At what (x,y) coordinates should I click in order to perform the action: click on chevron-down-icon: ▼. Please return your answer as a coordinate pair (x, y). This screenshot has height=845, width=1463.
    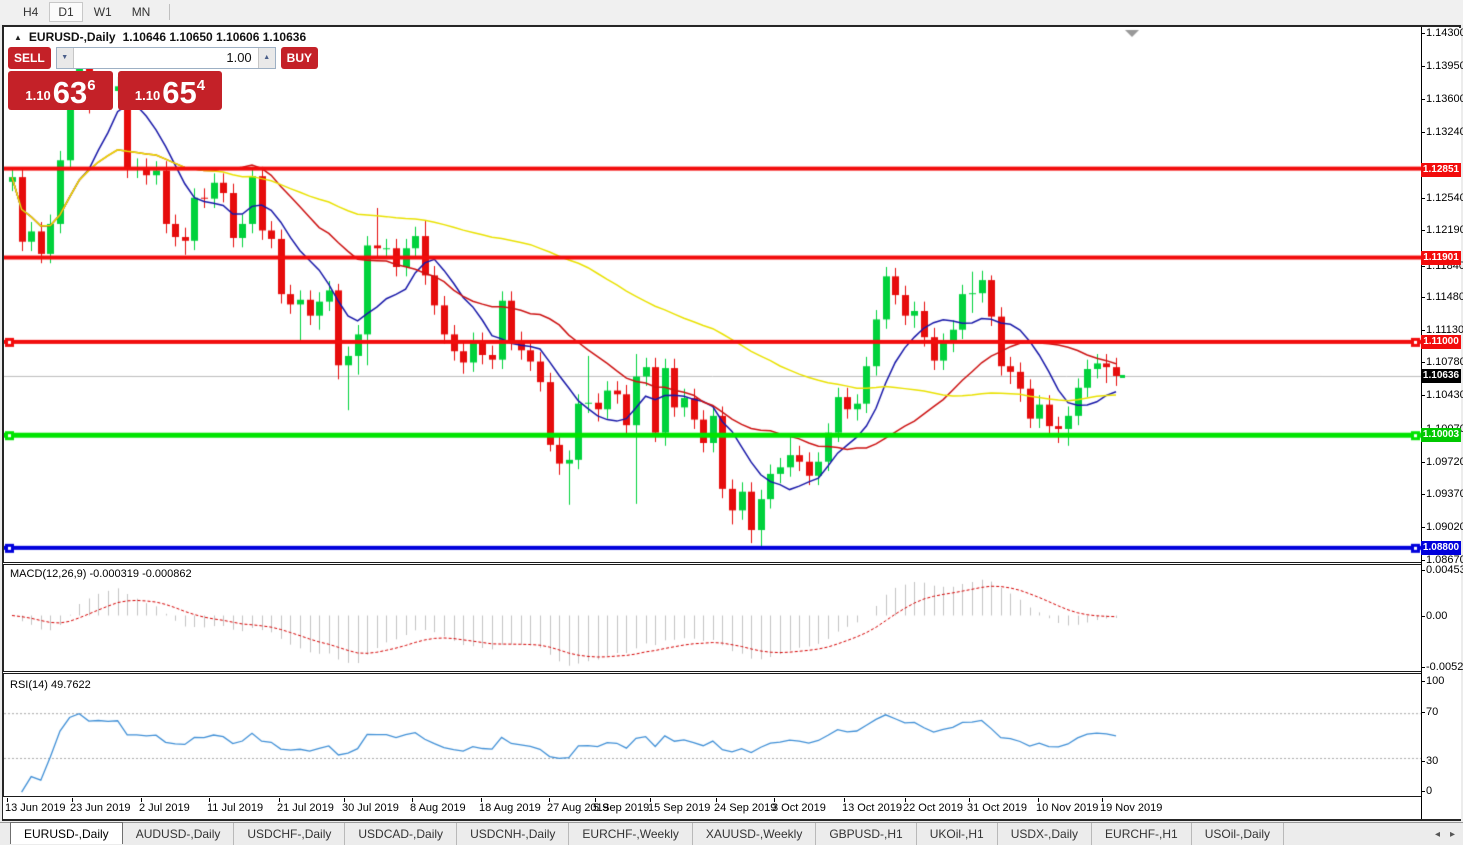
    Looking at the image, I should click on (65, 57).